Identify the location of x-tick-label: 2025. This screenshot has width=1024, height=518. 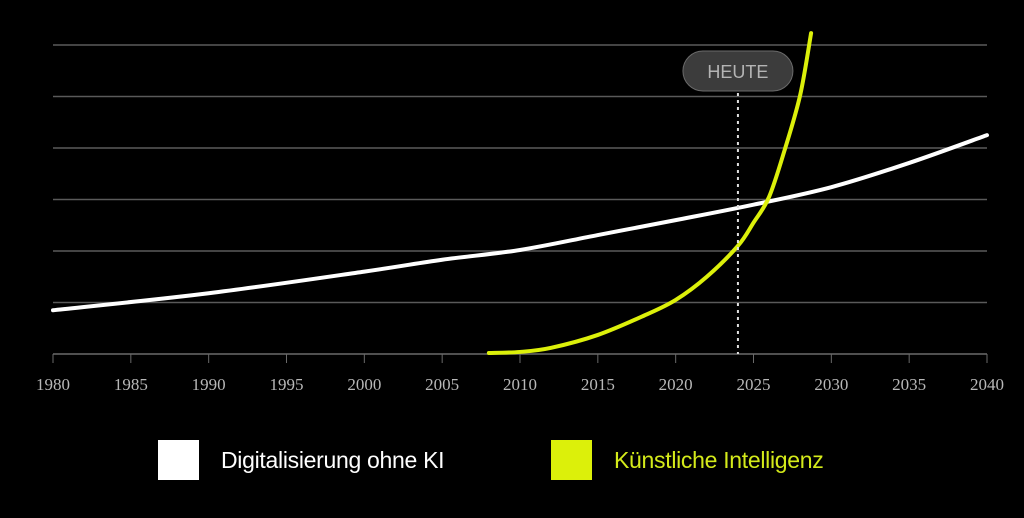
(754, 384).